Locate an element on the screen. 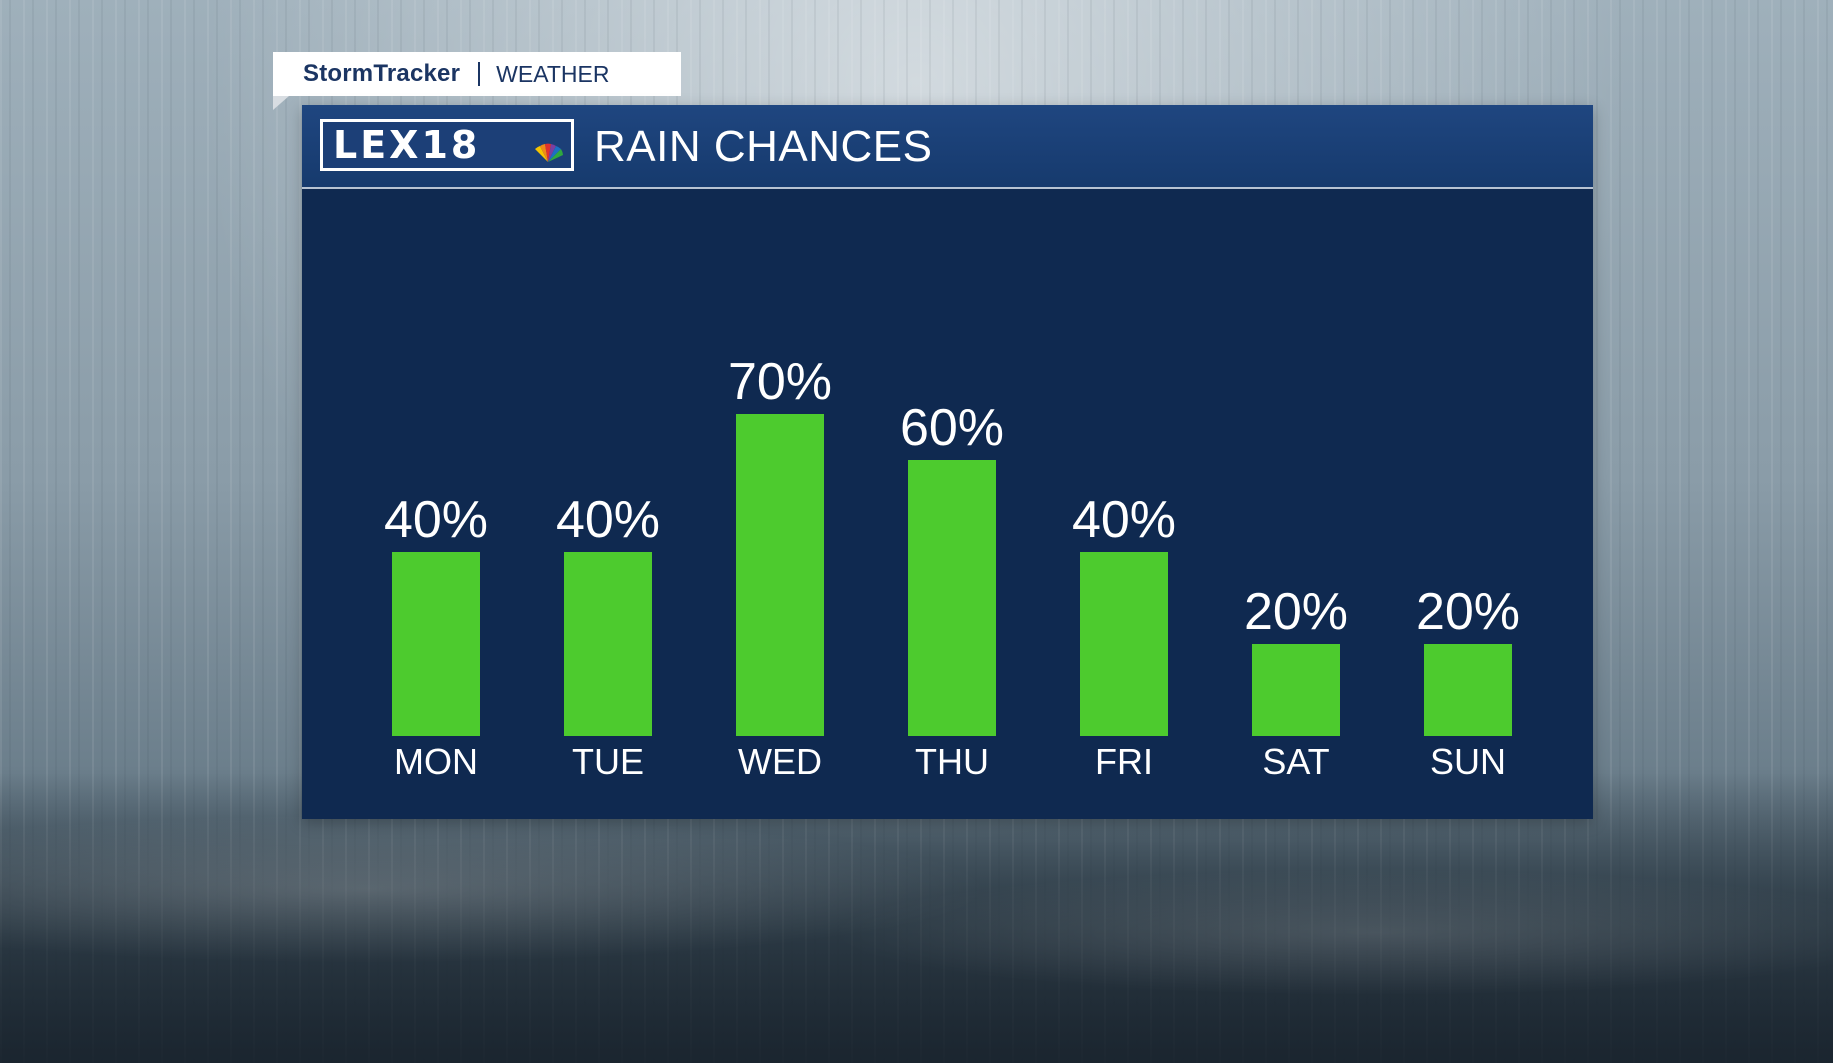 The image size is (1833, 1063). data-label-fri: 40% is located at coordinates (1124, 520).